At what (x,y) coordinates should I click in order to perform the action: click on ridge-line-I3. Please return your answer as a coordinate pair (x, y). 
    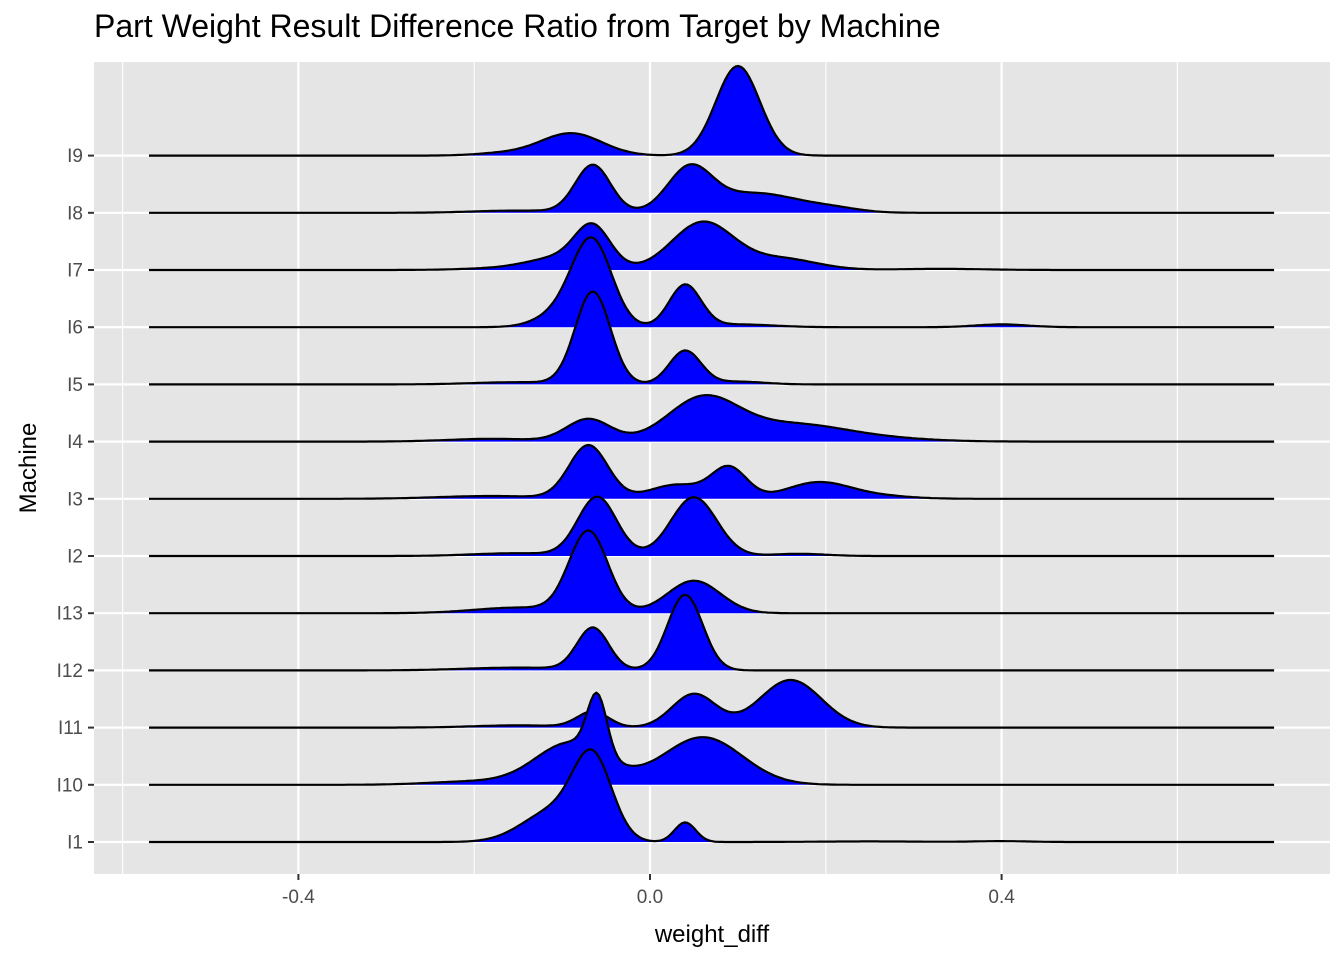
    Looking at the image, I should click on (712, 471).